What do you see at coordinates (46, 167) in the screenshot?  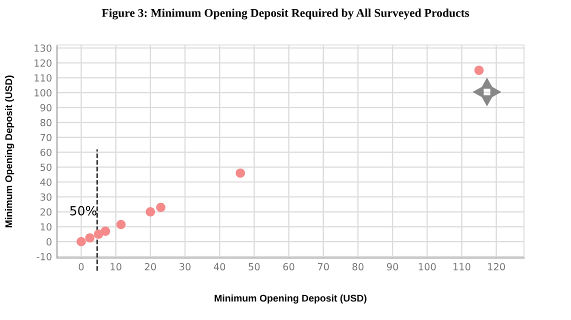 I see `y-tick-label: 50` at bounding box center [46, 167].